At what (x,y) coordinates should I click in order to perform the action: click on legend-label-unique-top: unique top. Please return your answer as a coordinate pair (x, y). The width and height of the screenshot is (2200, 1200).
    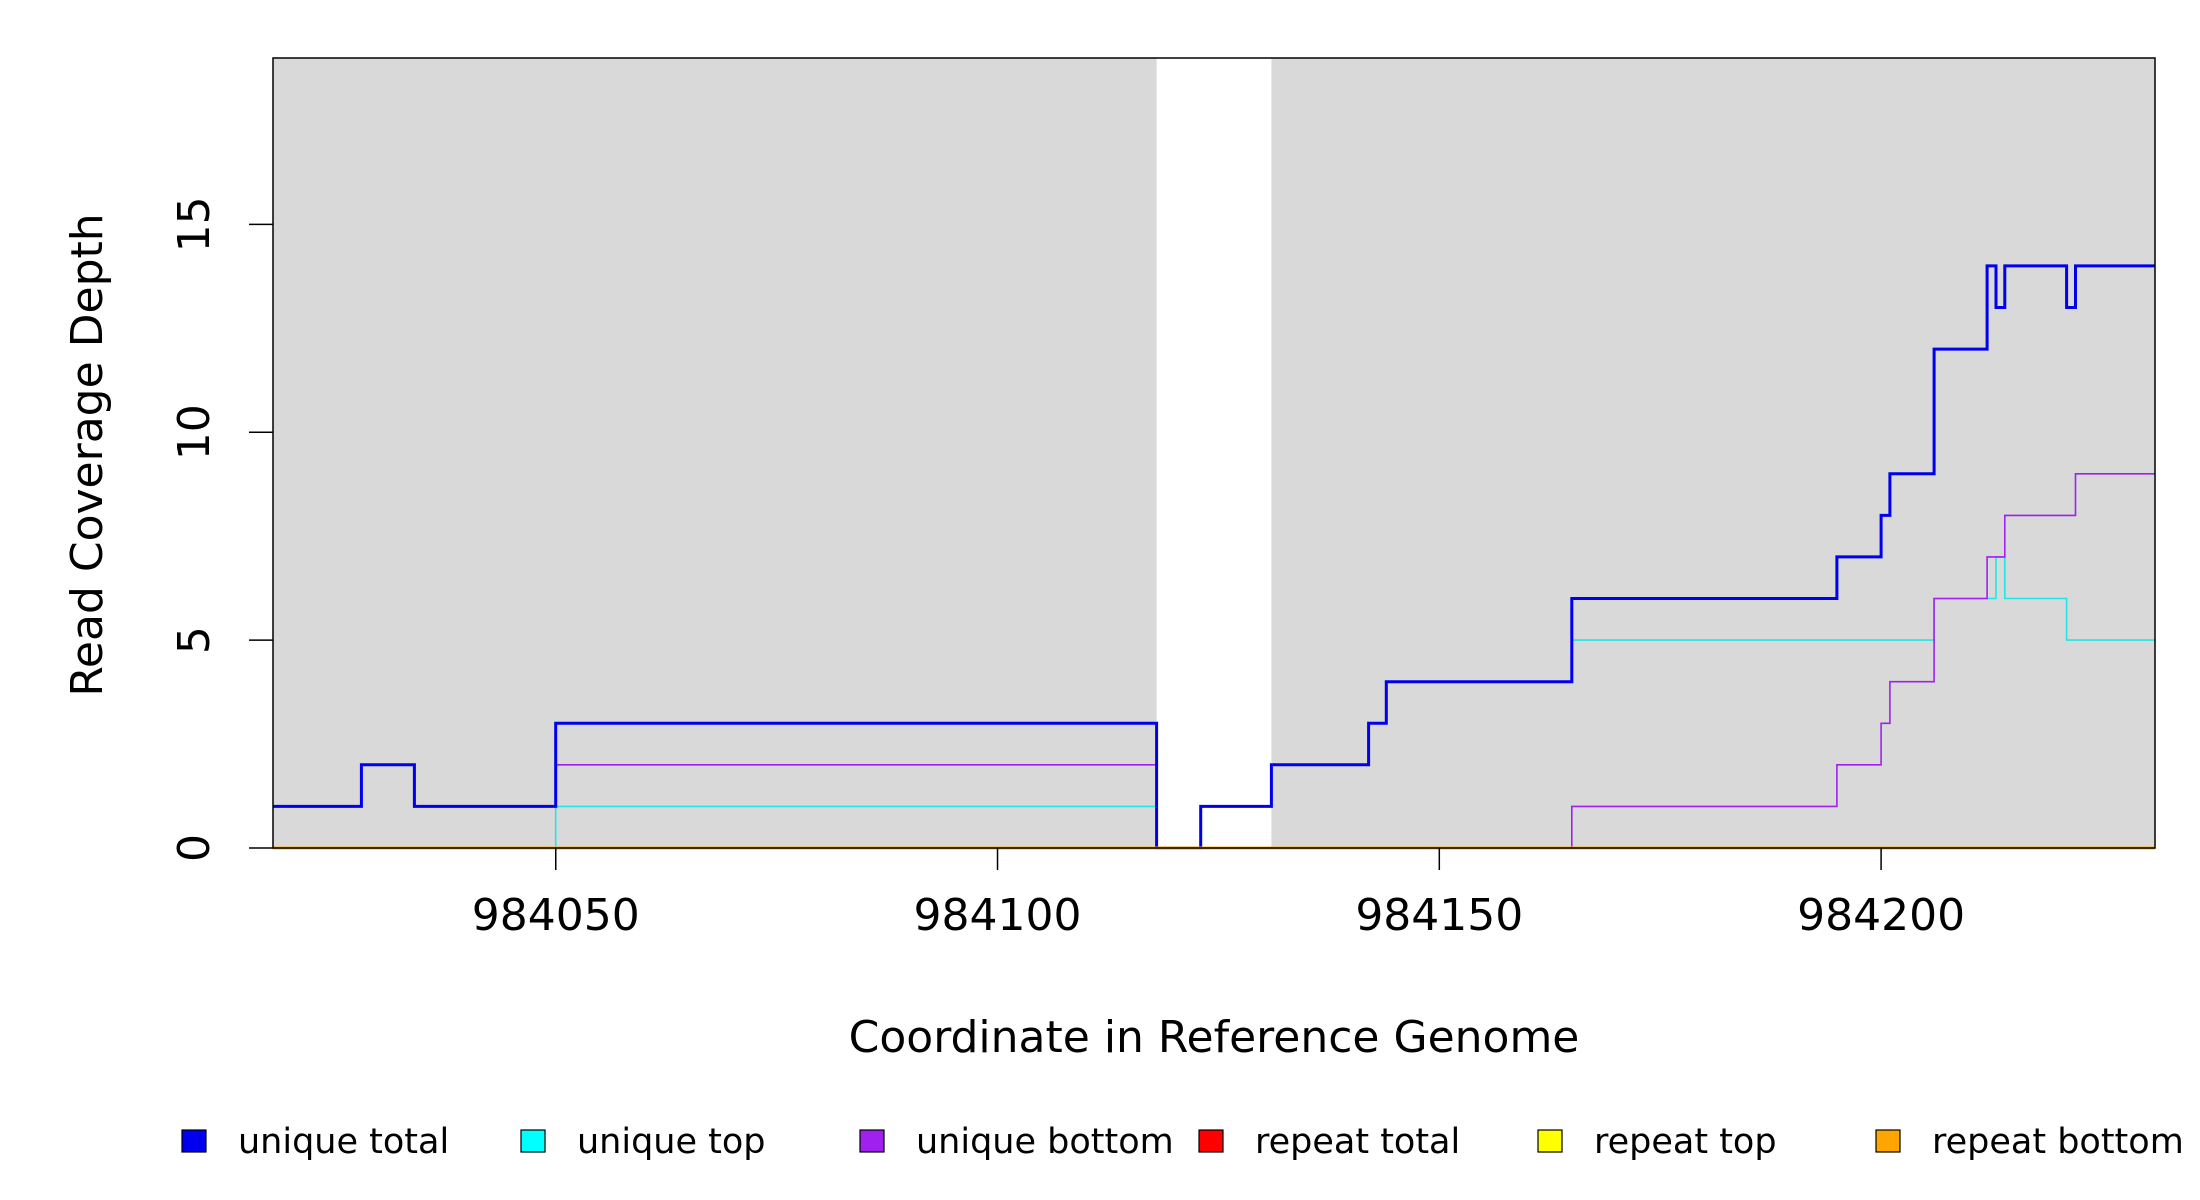
    Looking at the image, I should click on (671, 1142).